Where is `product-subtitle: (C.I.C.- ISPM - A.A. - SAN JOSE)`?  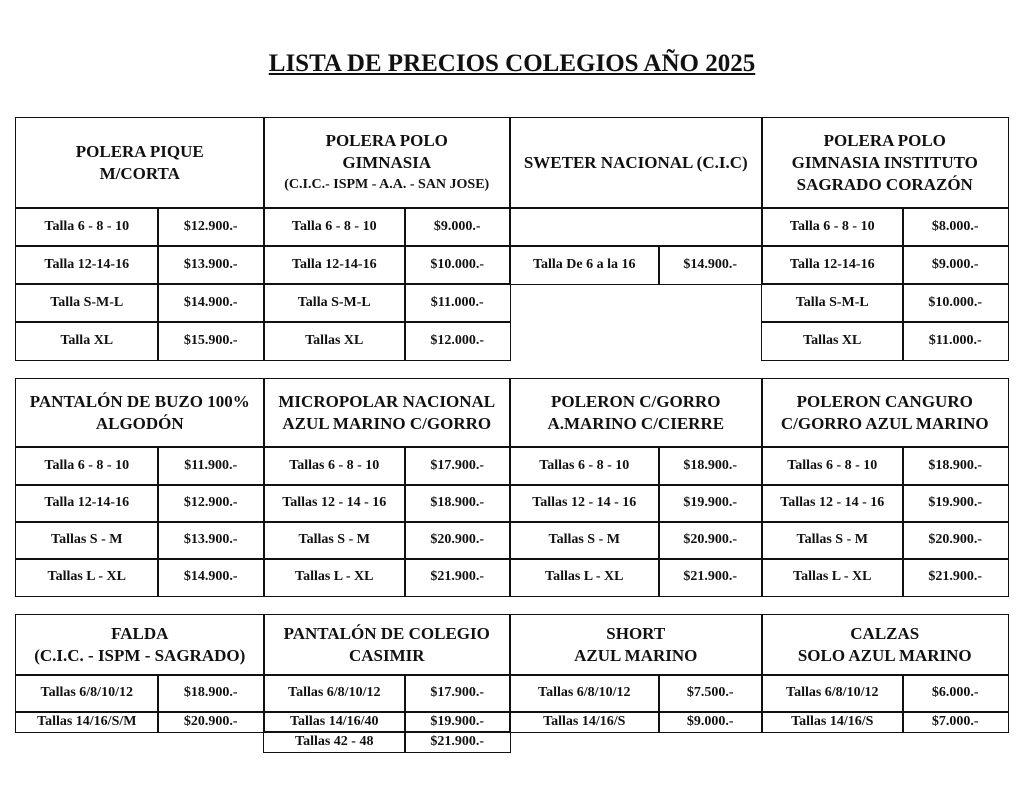 product-subtitle: (C.I.C.- ISPM - A.A. - SAN JOSE) is located at coordinates (387, 184).